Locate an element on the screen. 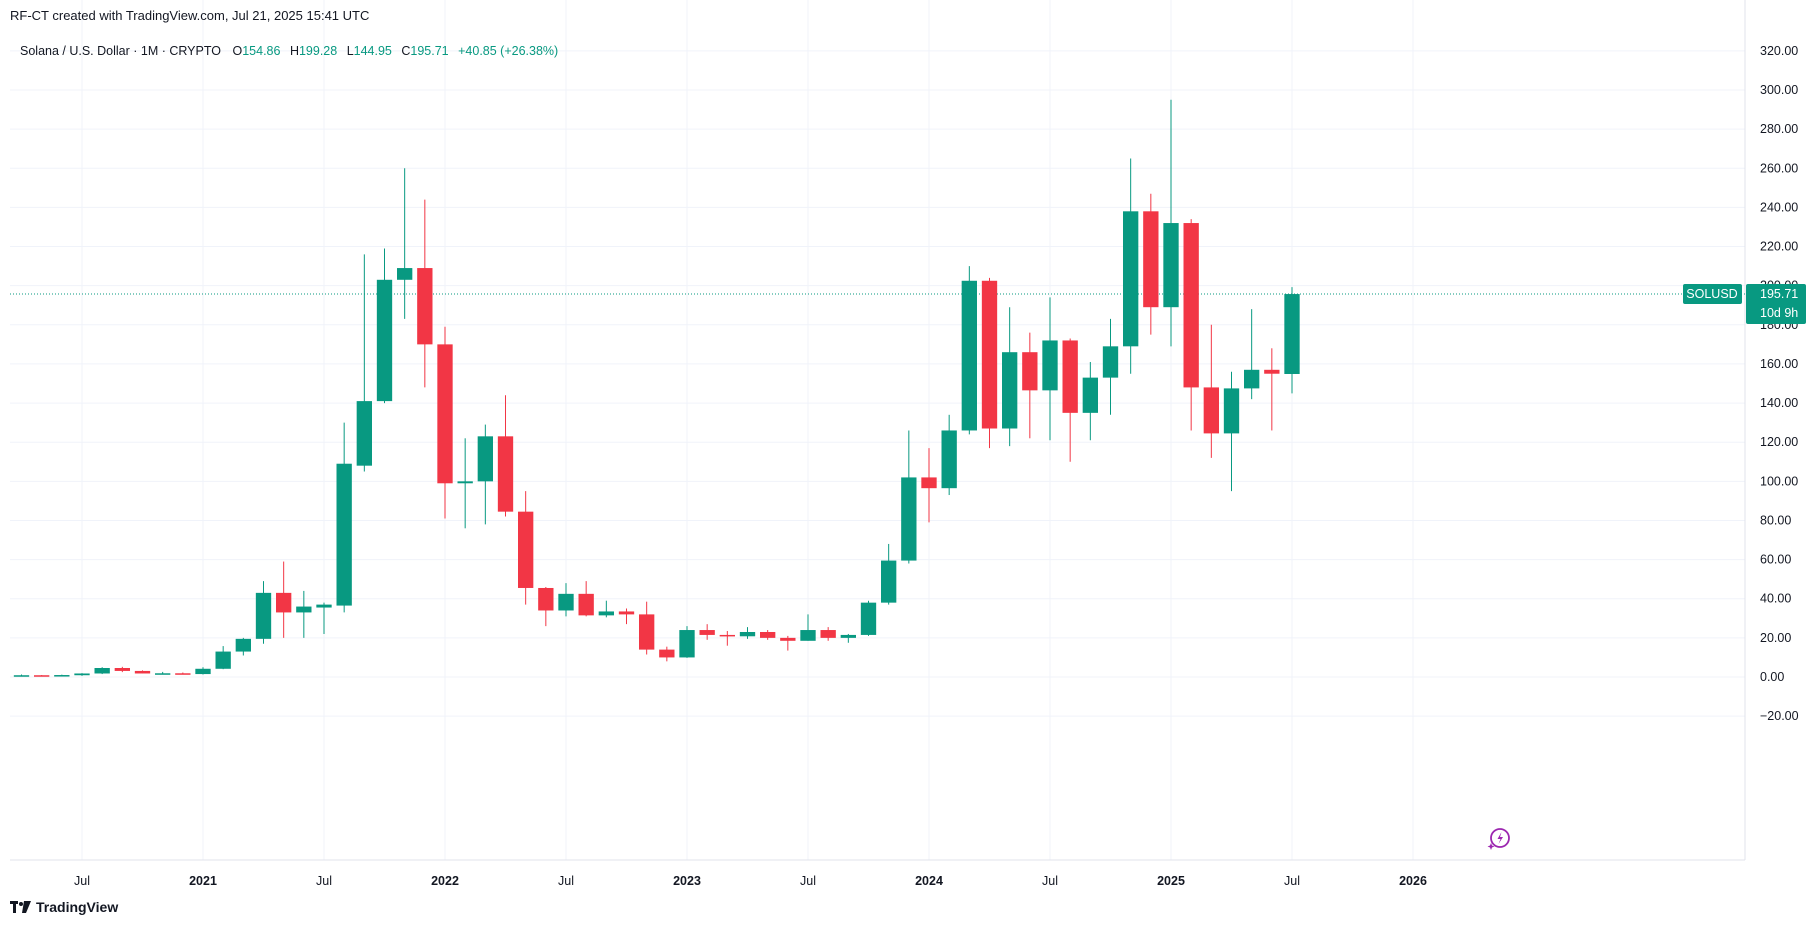  flash-icon is located at coordinates (1499, 839).